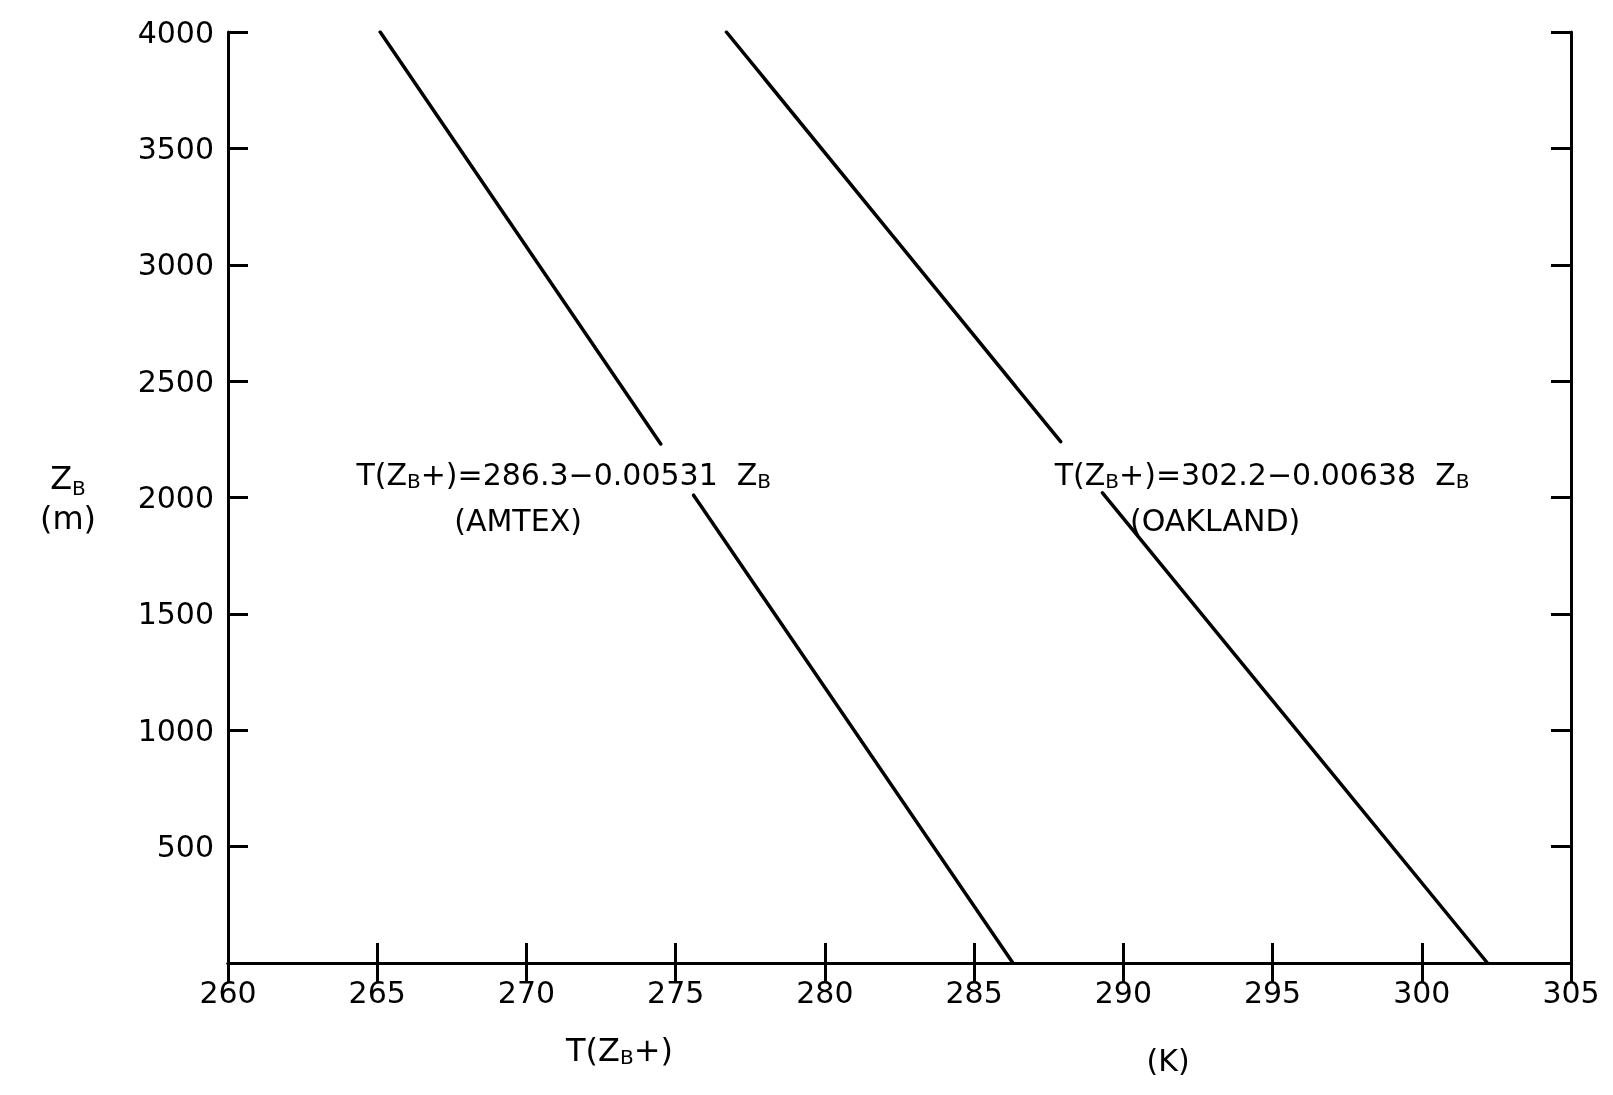  What do you see at coordinates (228, 992) in the screenshot?
I see `x-tick-label: 260` at bounding box center [228, 992].